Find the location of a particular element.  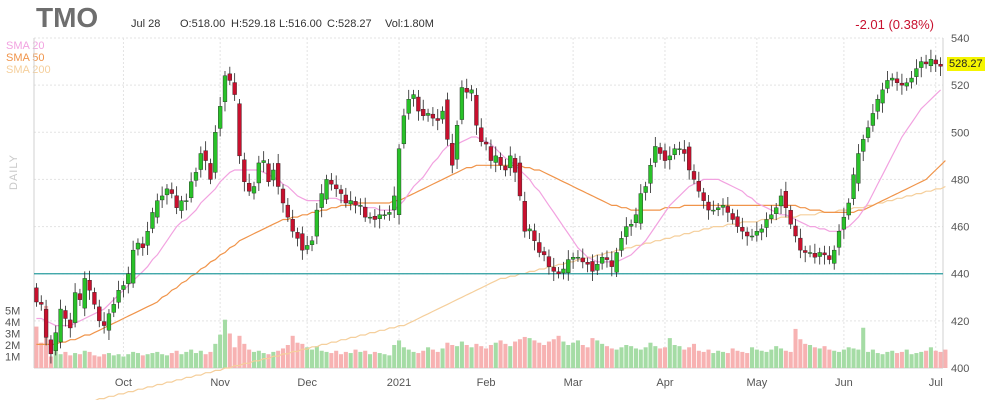

month-label: May is located at coordinates (756, 383).